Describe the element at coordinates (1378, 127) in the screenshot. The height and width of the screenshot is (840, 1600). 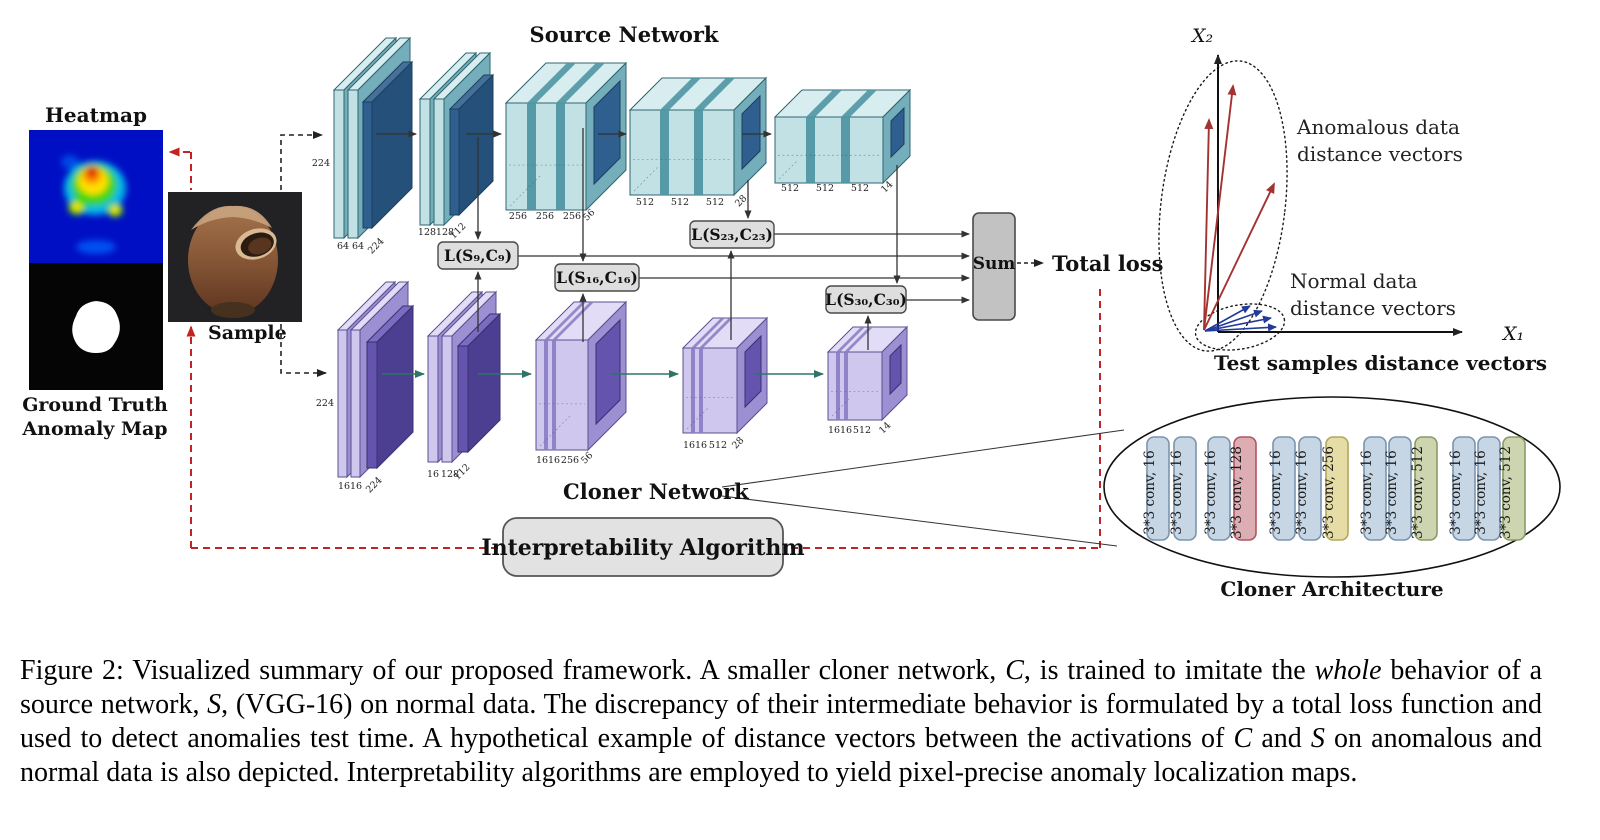
I see `anomalous-label-line1: Anomalous data` at that location.